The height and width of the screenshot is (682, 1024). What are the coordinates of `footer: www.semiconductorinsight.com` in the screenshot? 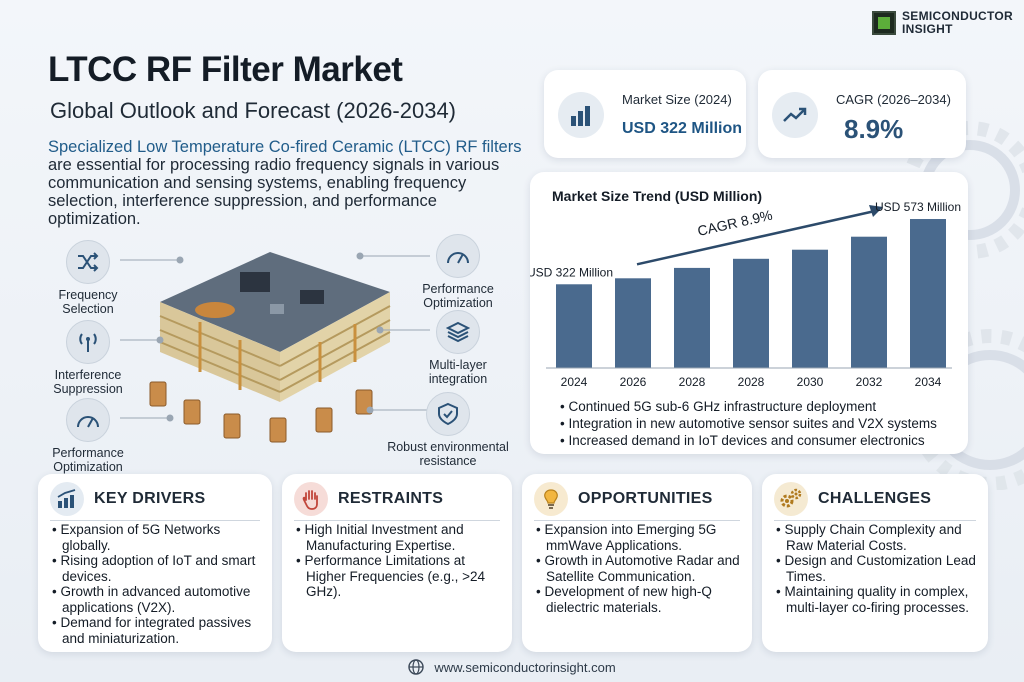 It's located at (512, 667).